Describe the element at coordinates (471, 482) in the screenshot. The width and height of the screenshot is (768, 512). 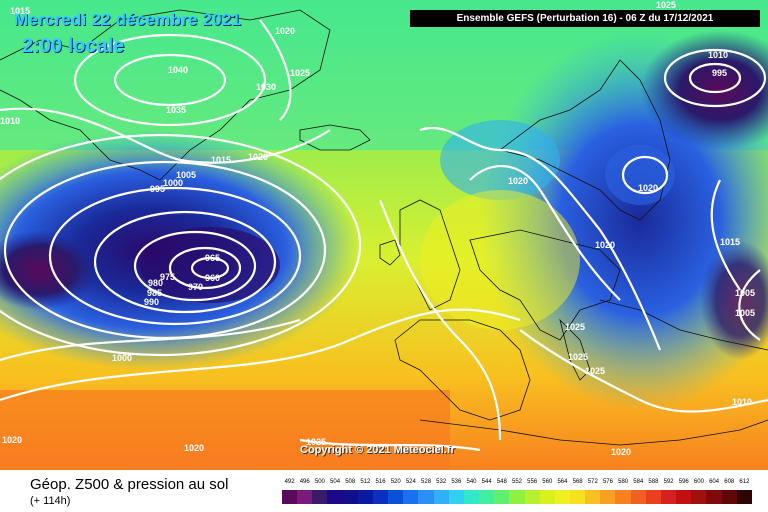
I see `color-scale-label: 540` at that location.